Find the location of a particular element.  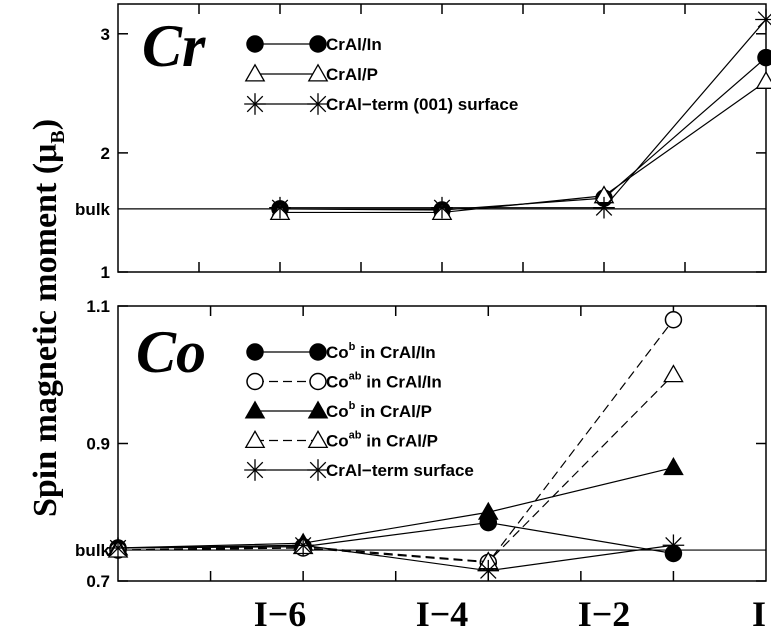

co-legend-entry: CrAl−term surface is located at coordinates (359, 470).